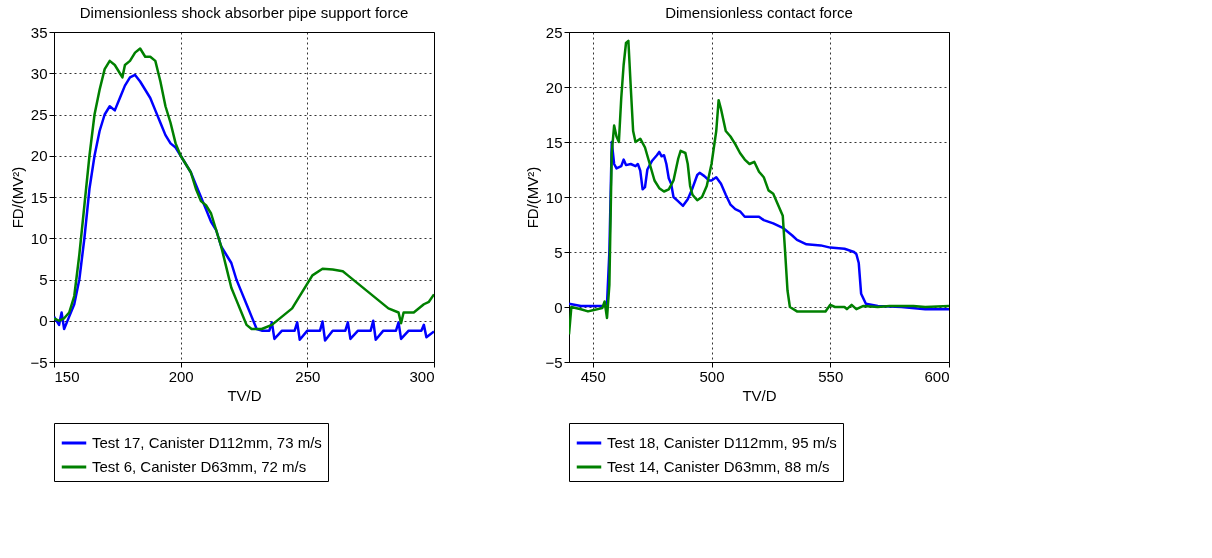 The image size is (1212, 558). I want to click on x-tick-label: 150, so click(67, 376).